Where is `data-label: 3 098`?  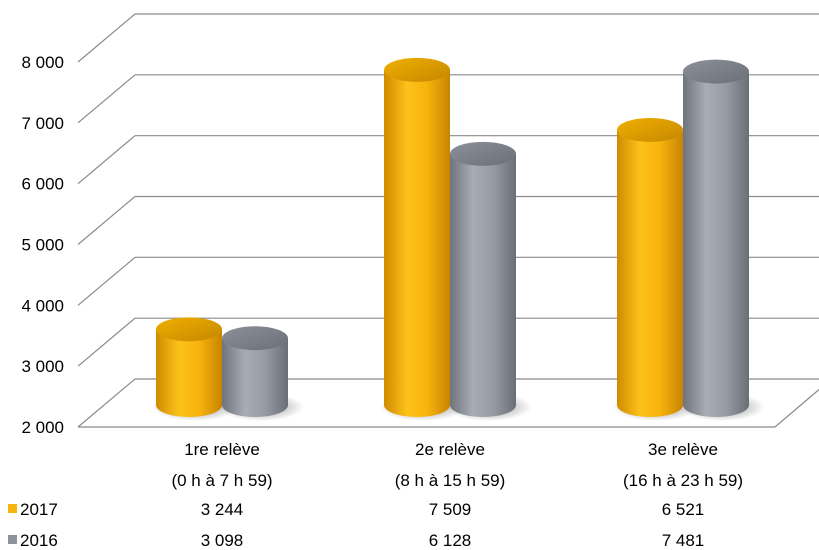 data-label: 3 098 is located at coordinates (222, 540).